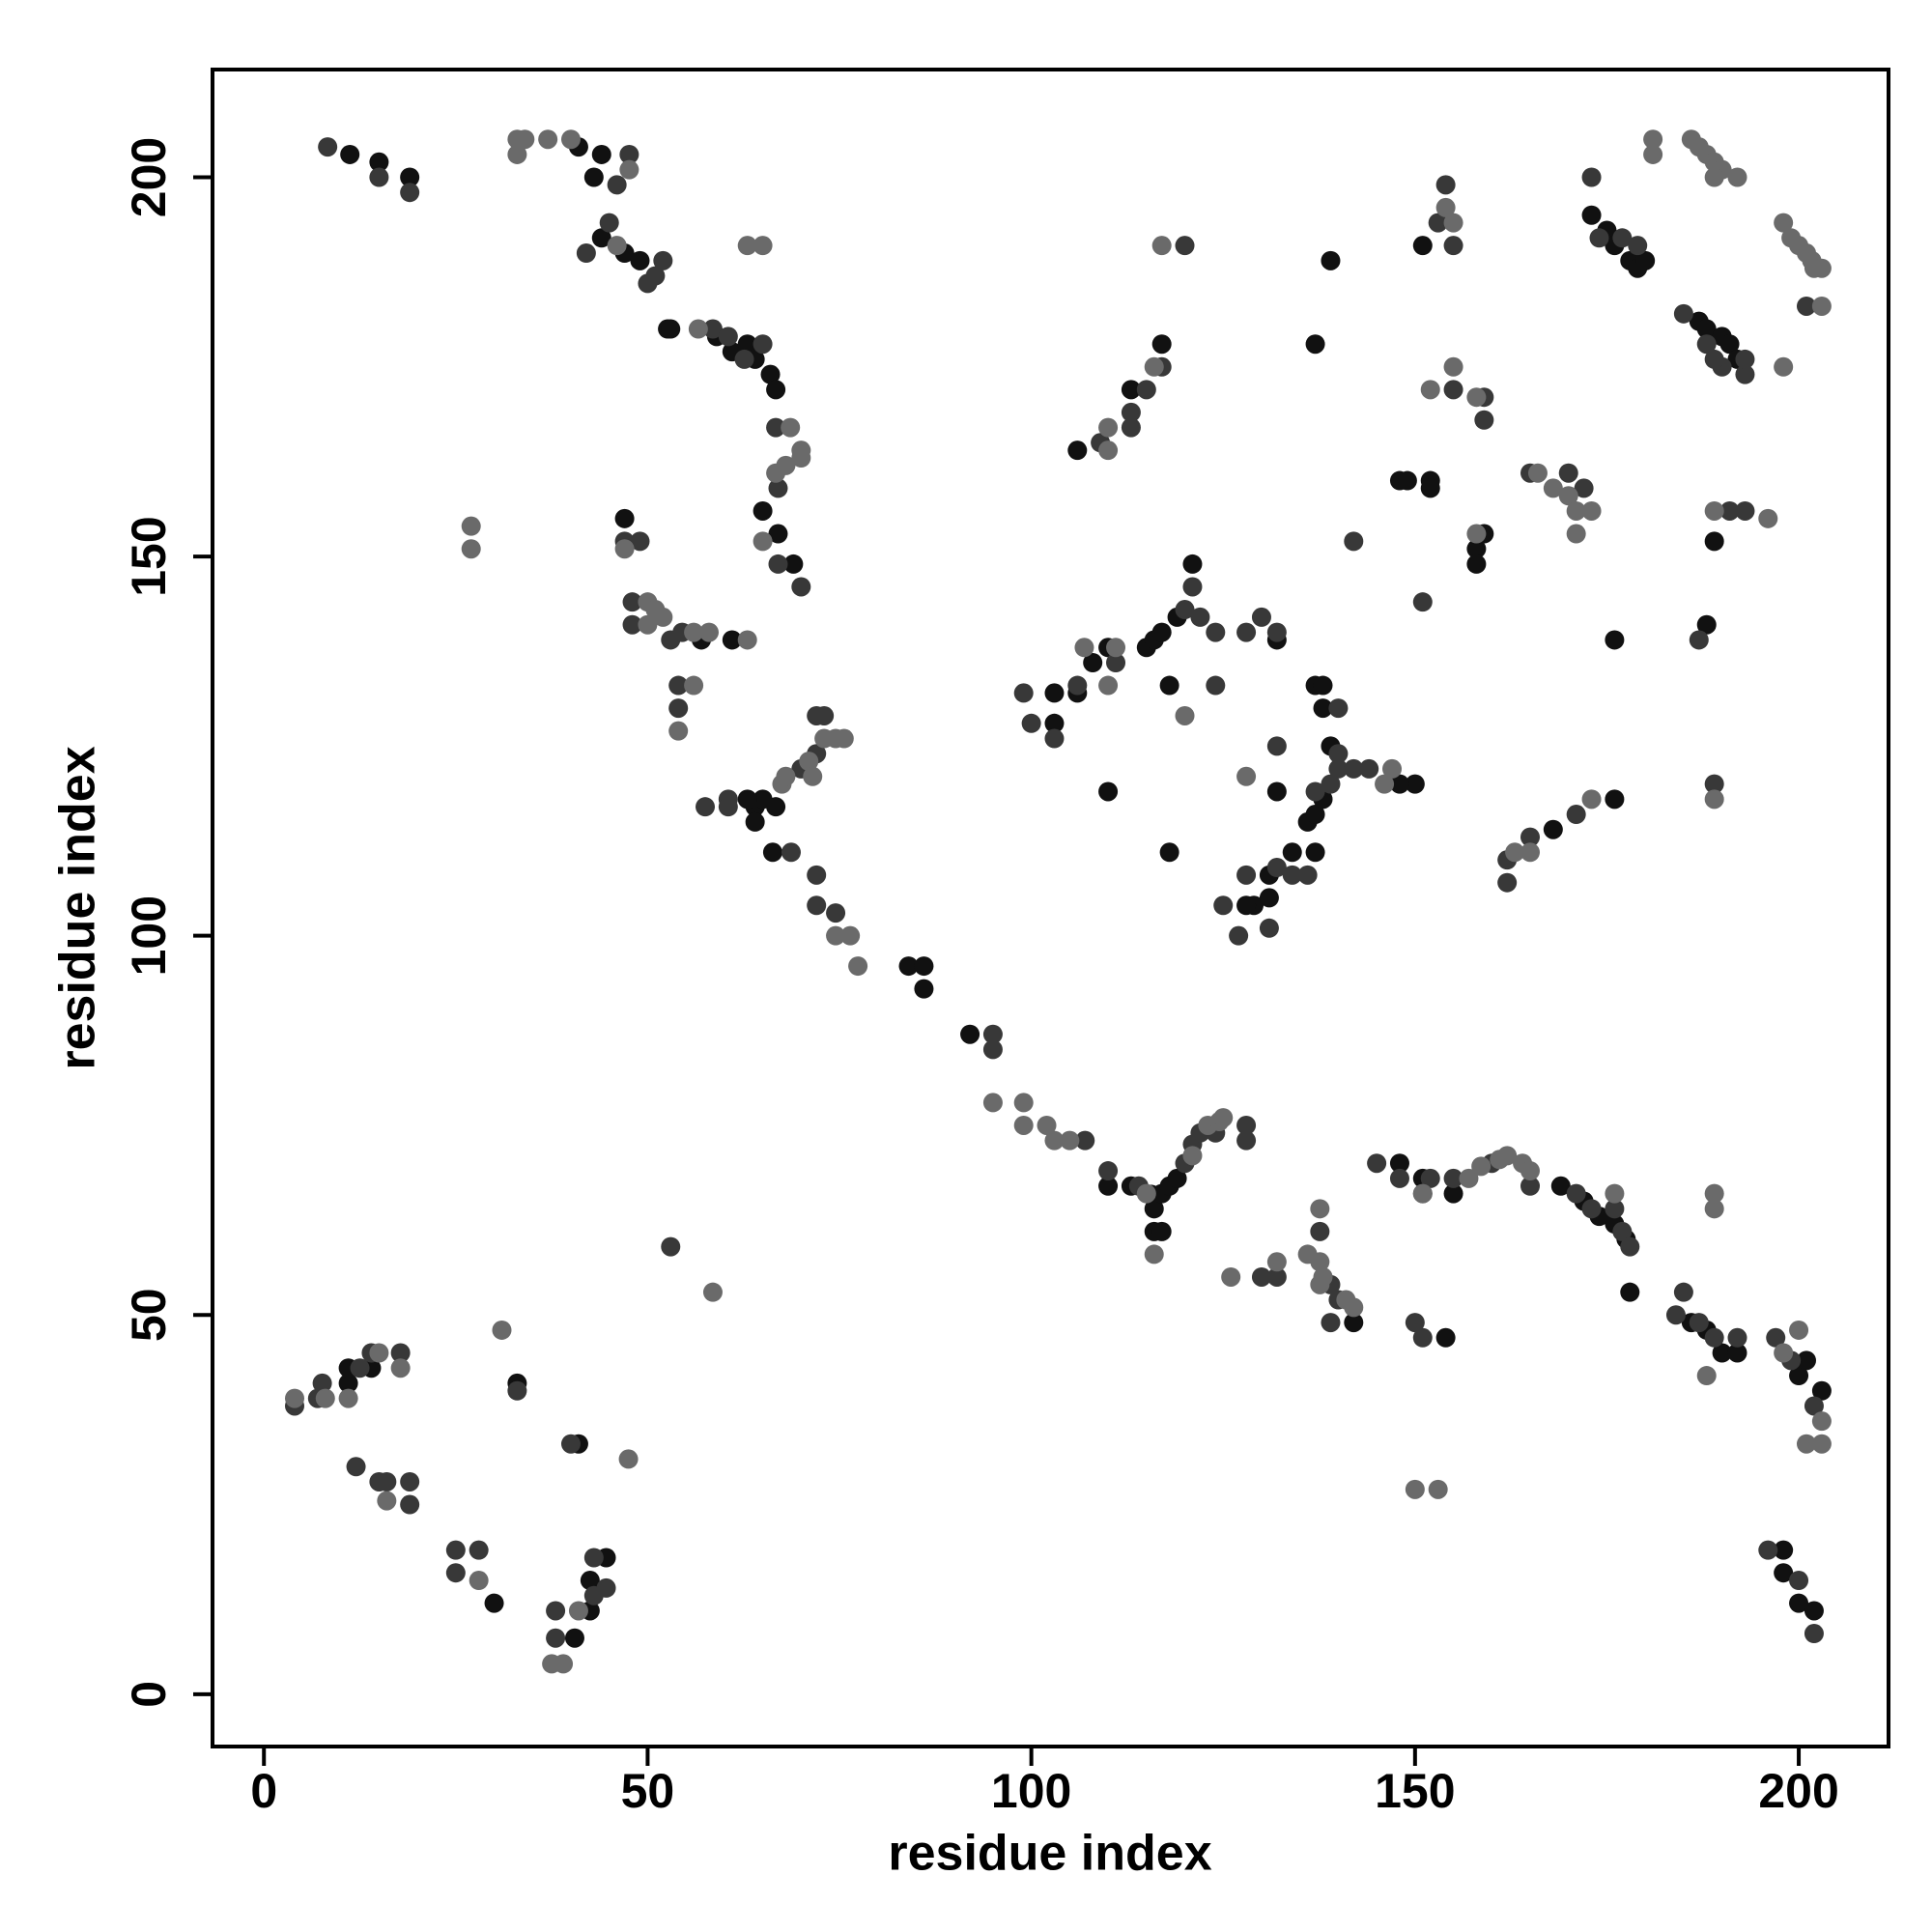  Describe the element at coordinates (149, 1315) in the screenshot. I see `y-tick-label: 50` at that location.